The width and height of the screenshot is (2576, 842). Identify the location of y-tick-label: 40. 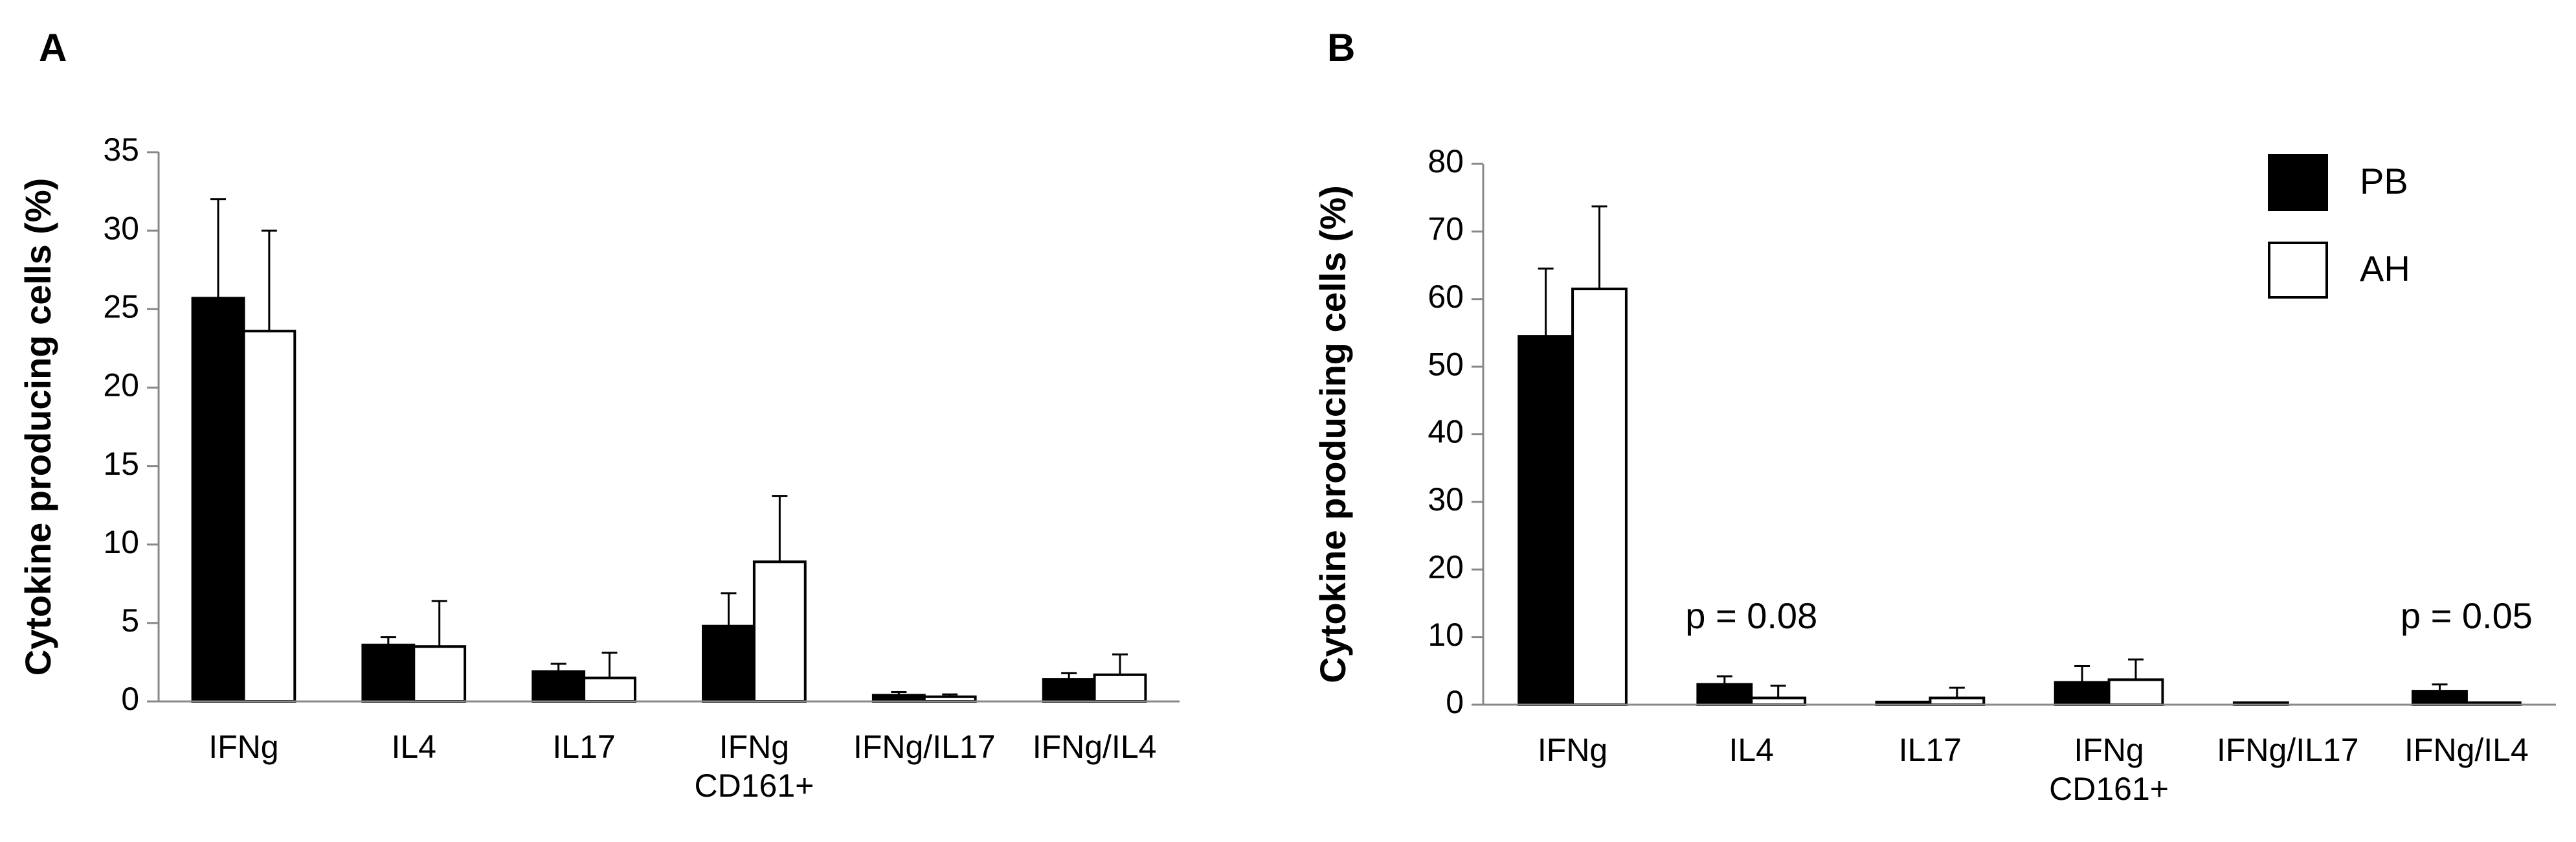
(1446, 432).